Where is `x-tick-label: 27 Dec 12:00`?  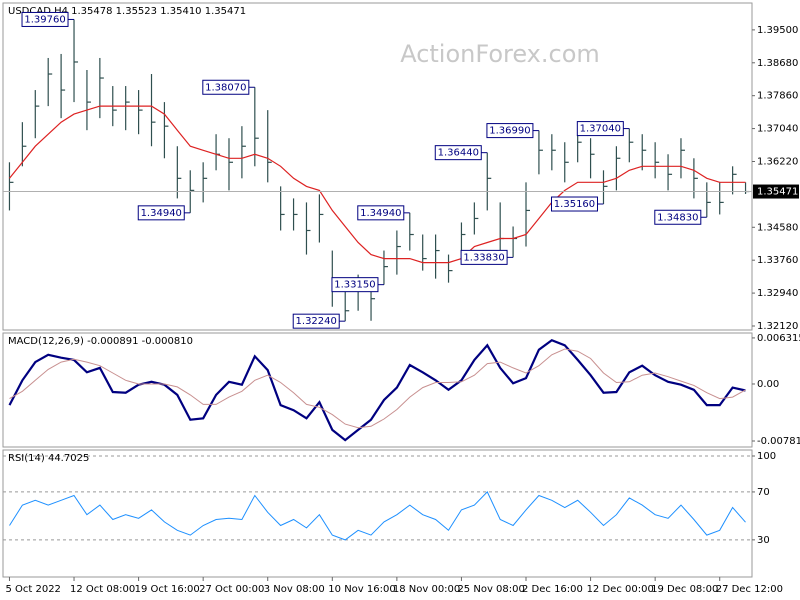
x-tick-label: 27 Dec 12:00 is located at coordinates (749, 589).